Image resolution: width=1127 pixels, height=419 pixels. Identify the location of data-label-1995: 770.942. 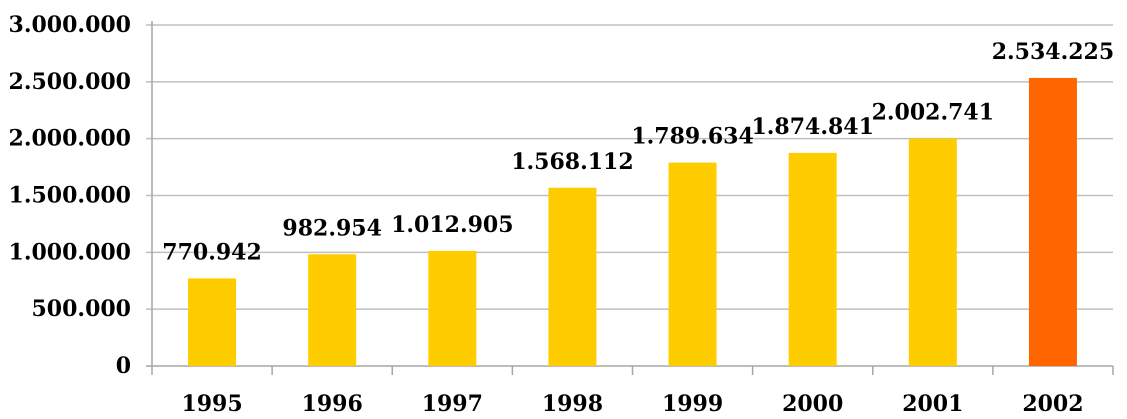
(212, 252).